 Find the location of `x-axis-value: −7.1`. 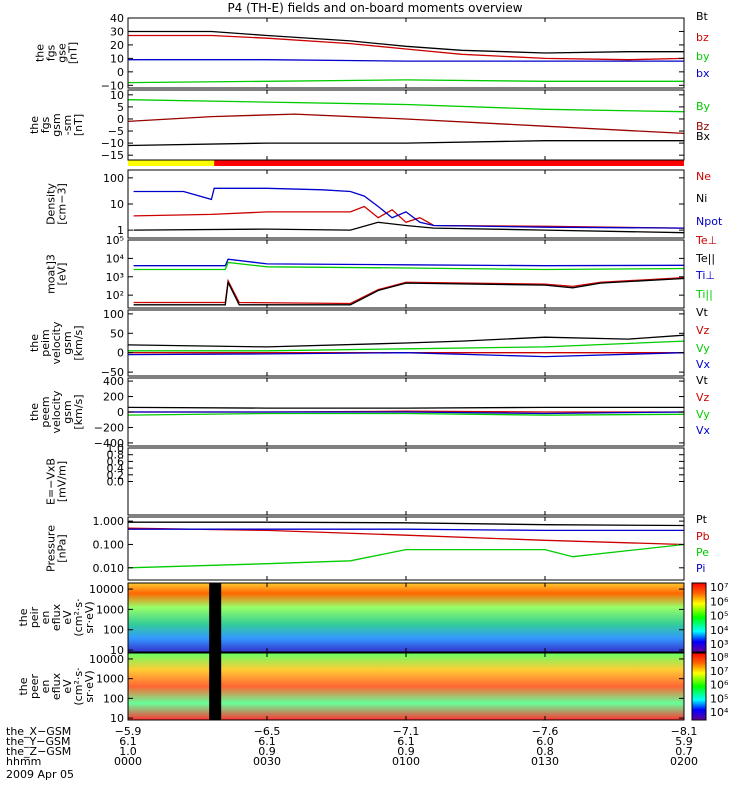

x-axis-value: −7.1 is located at coordinates (406, 731).